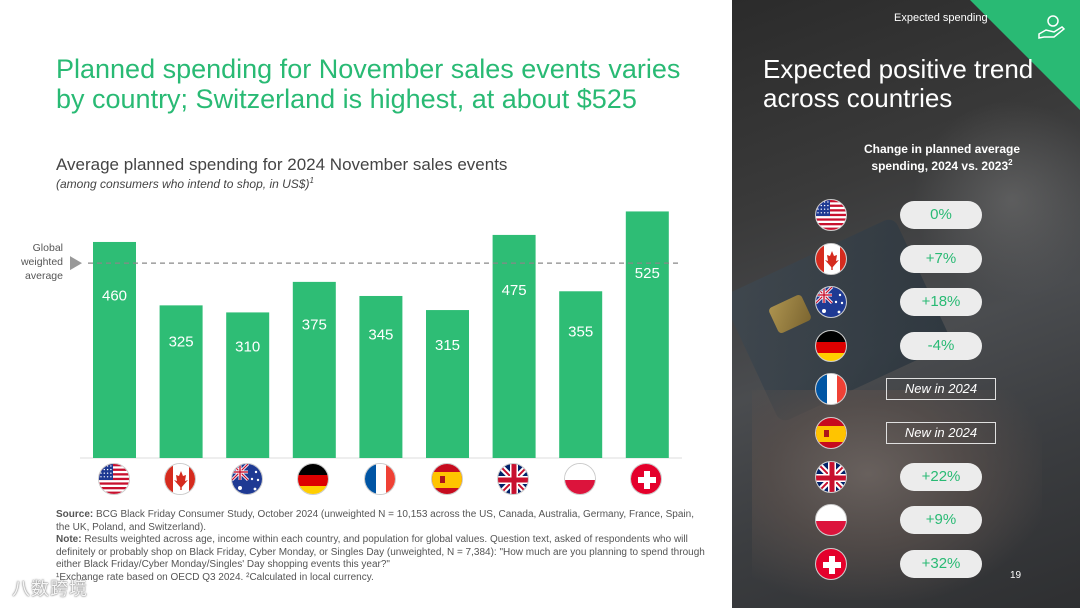 The height and width of the screenshot is (608, 1080). I want to click on bar-label-australia: 310, so click(247, 347).